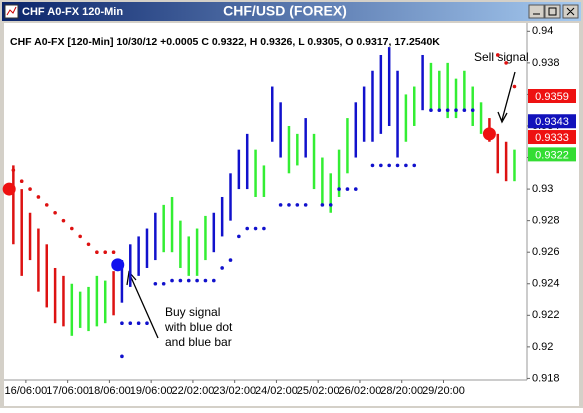 The height and width of the screenshot is (413, 583). Describe the element at coordinates (542, 189) in the screenshot. I see `y-tick-label: 0.93` at that location.